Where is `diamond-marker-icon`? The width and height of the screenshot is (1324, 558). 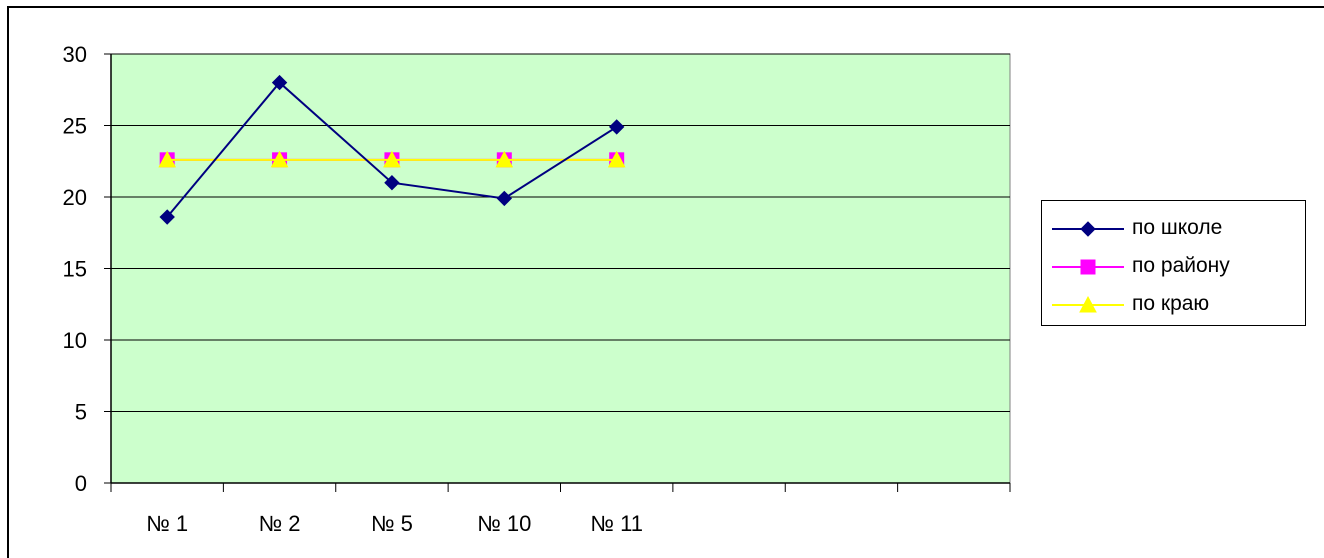 diamond-marker-icon is located at coordinates (1088, 229).